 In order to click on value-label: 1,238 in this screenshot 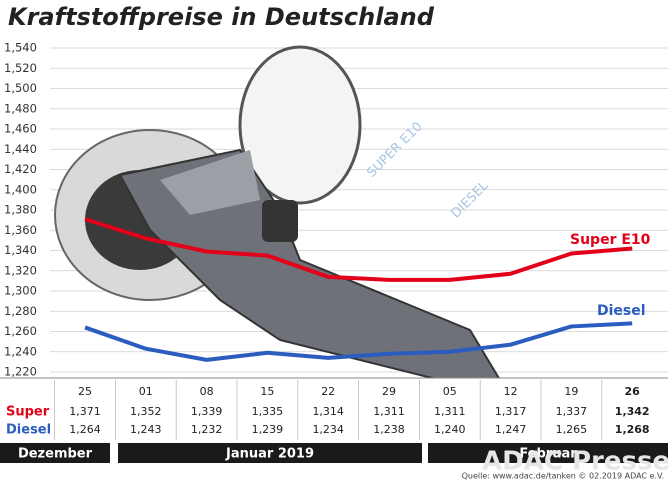, I will do `click(389, 429)`.